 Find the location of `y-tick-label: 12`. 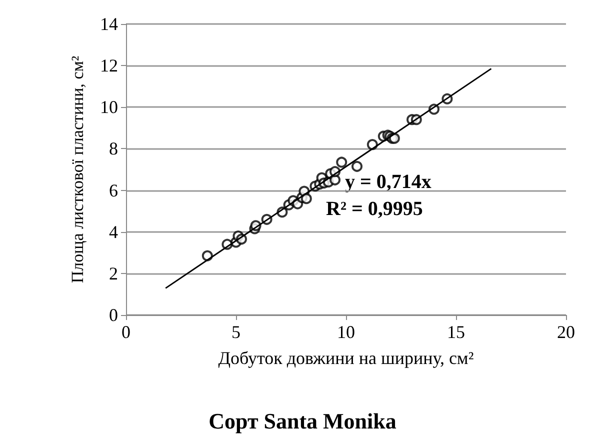

y-tick-label: 12 is located at coordinates (109, 66).